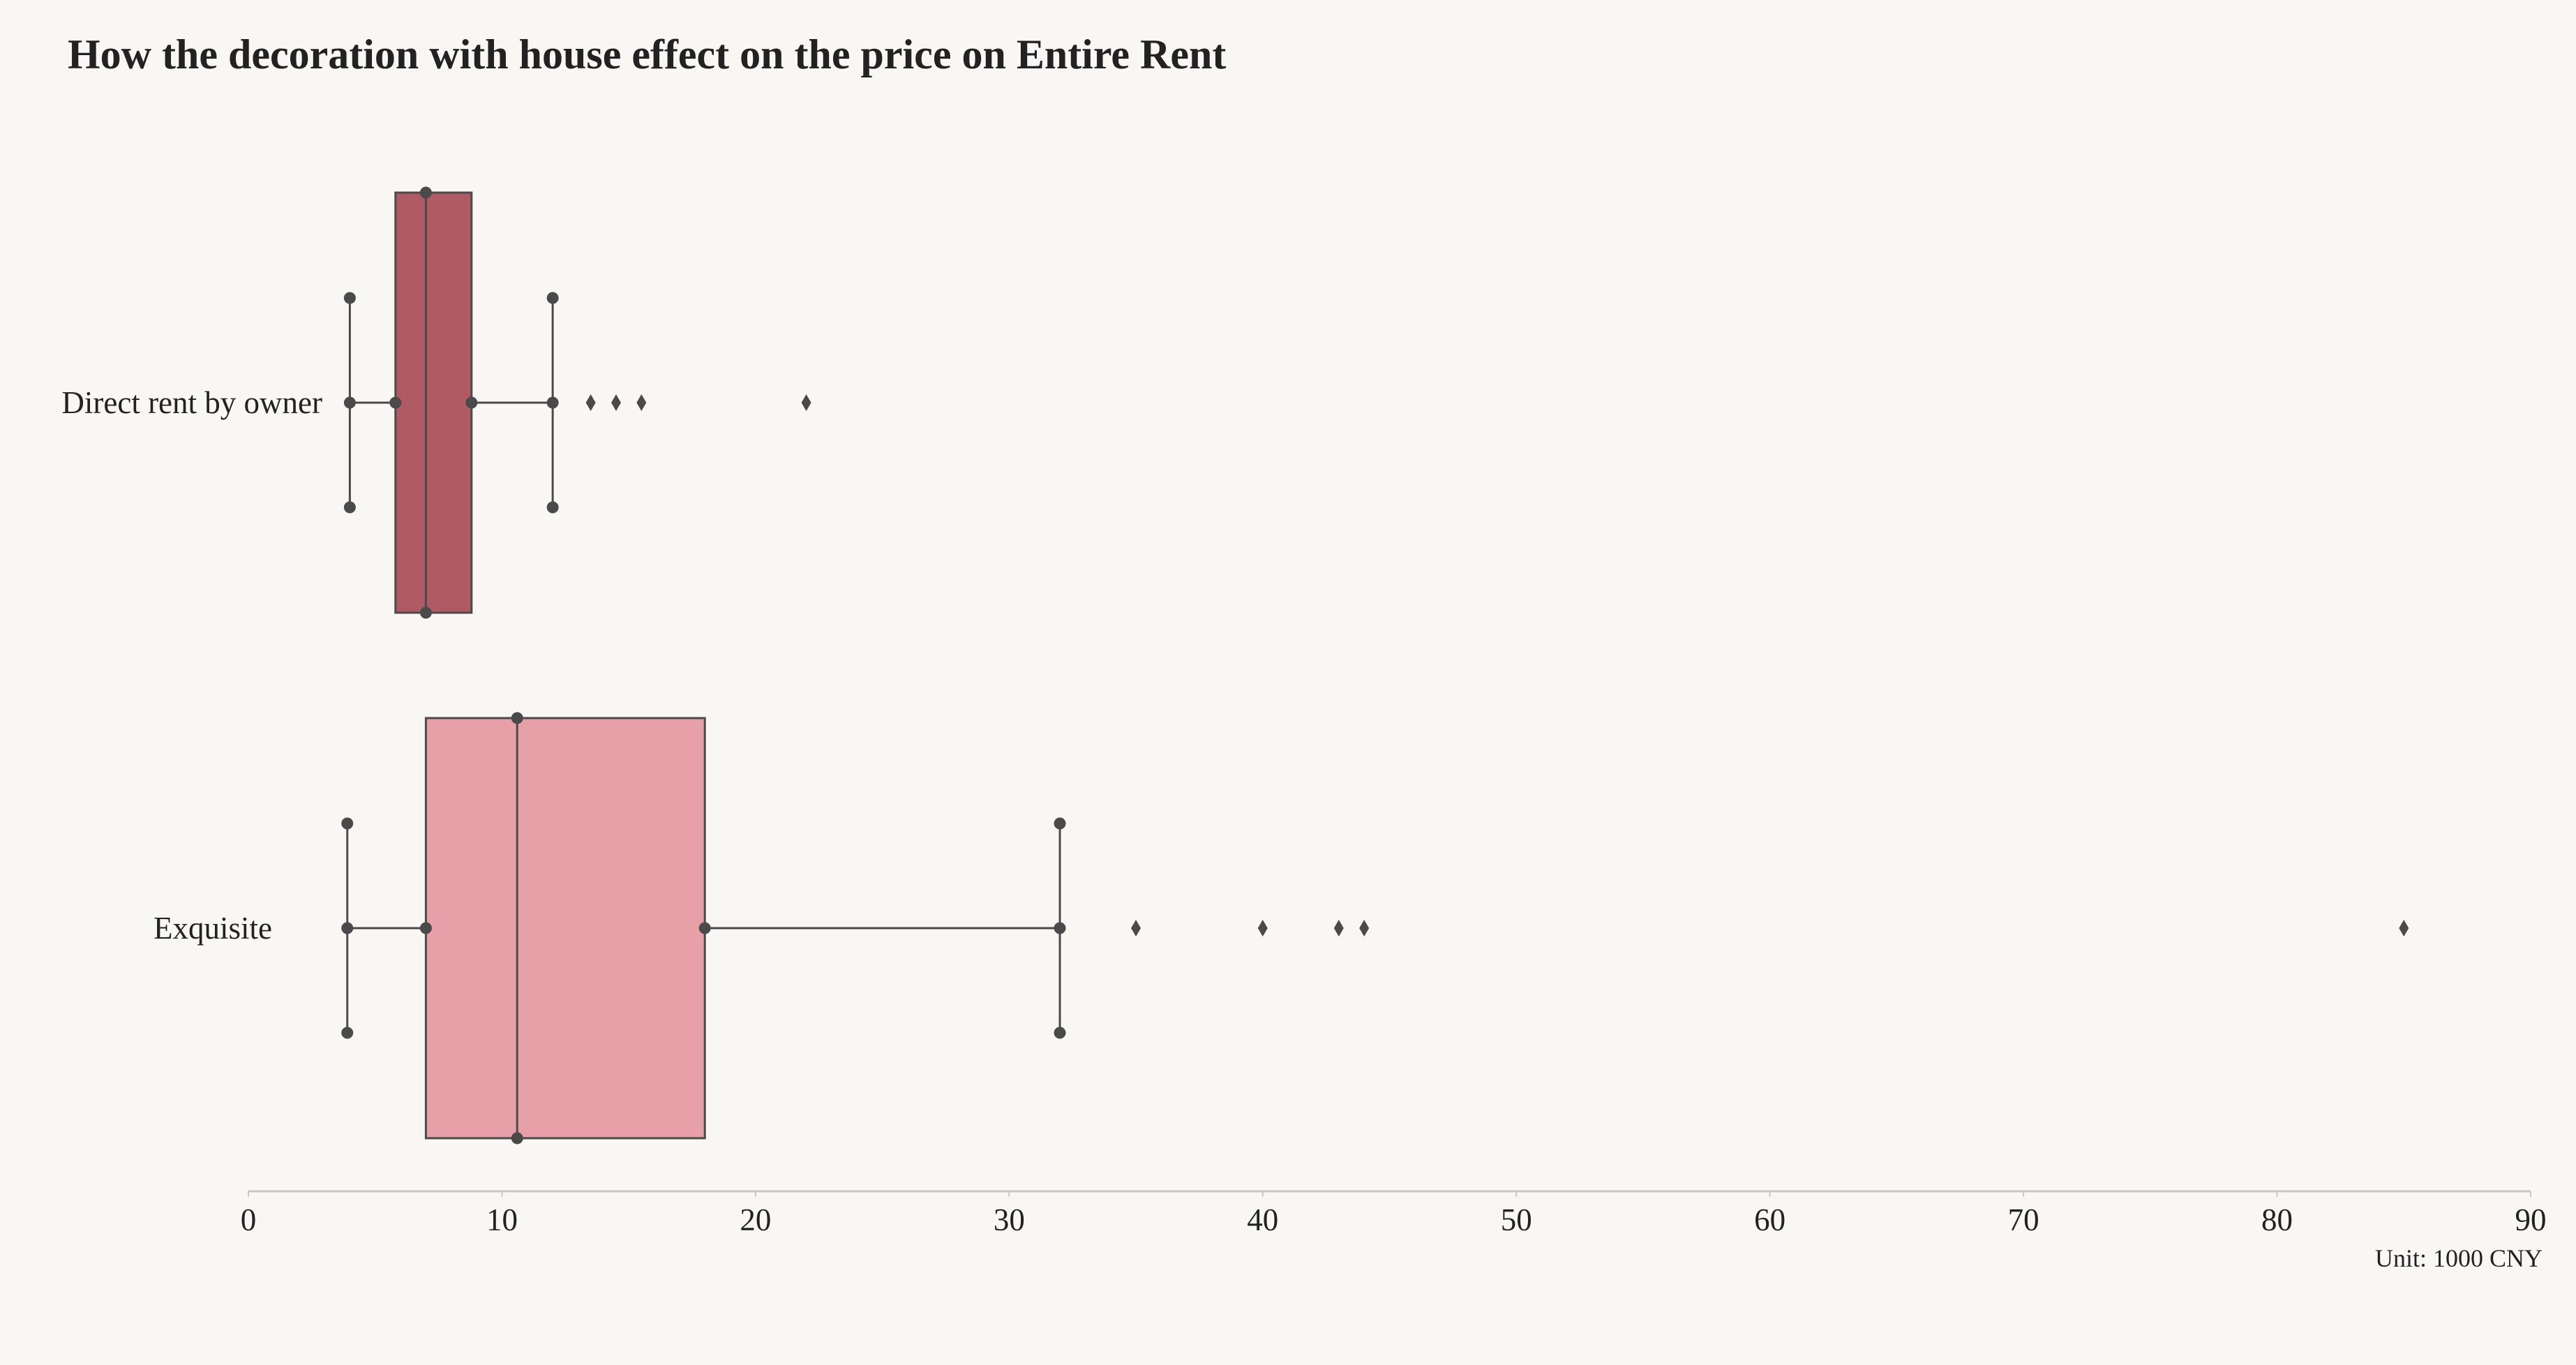 Image resolution: width=2576 pixels, height=1365 pixels. I want to click on category-label: Exquisite, so click(212, 928).